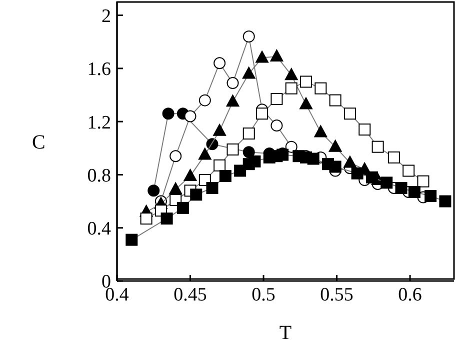  I want to click on y-tick-label: 0.4, so click(99, 229).